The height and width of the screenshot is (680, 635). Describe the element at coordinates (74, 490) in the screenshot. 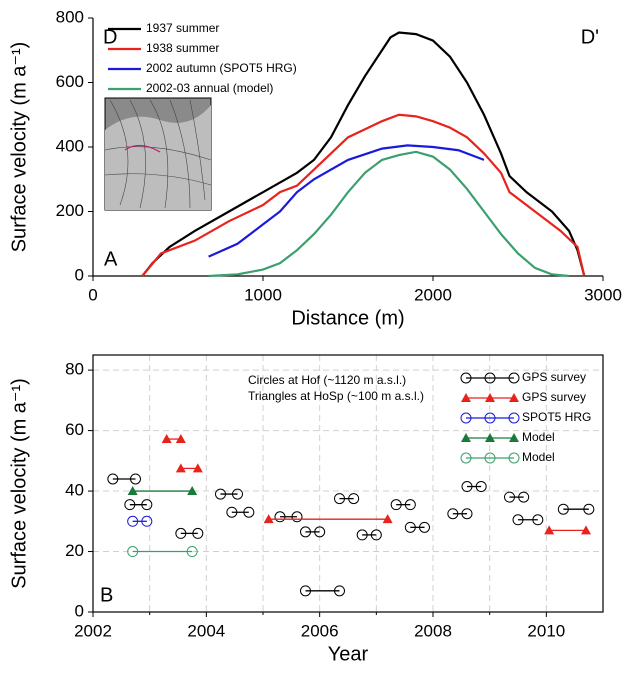

I see `y-tick-label: 40` at that location.